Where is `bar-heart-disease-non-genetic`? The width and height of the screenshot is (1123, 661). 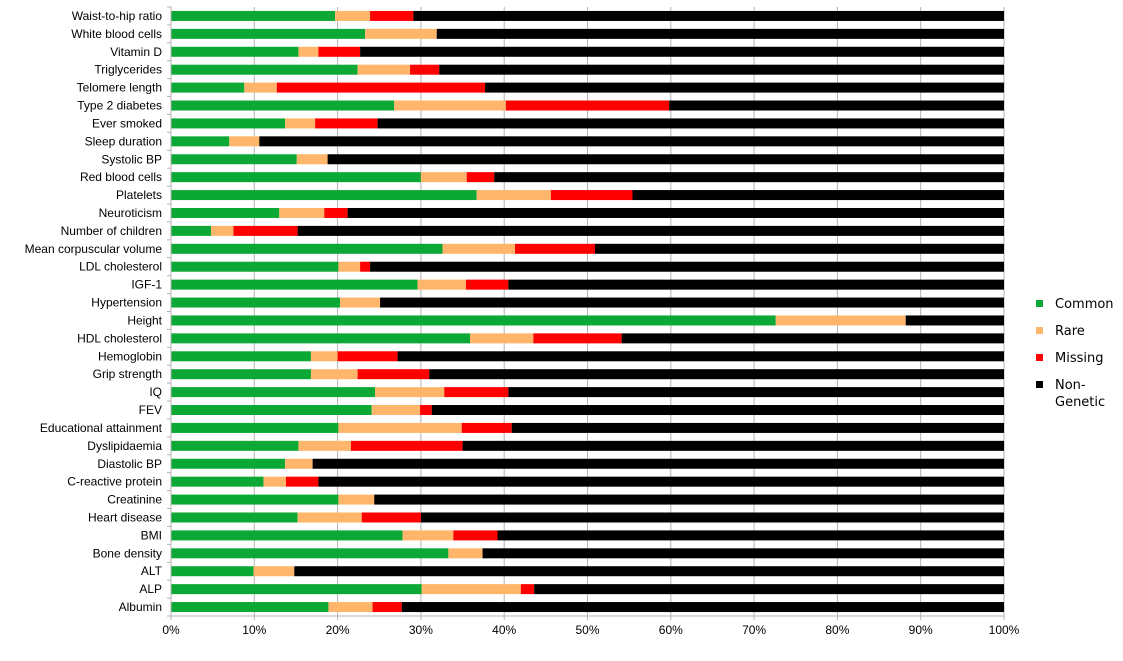
bar-heart-disease-non-genetic is located at coordinates (712, 517).